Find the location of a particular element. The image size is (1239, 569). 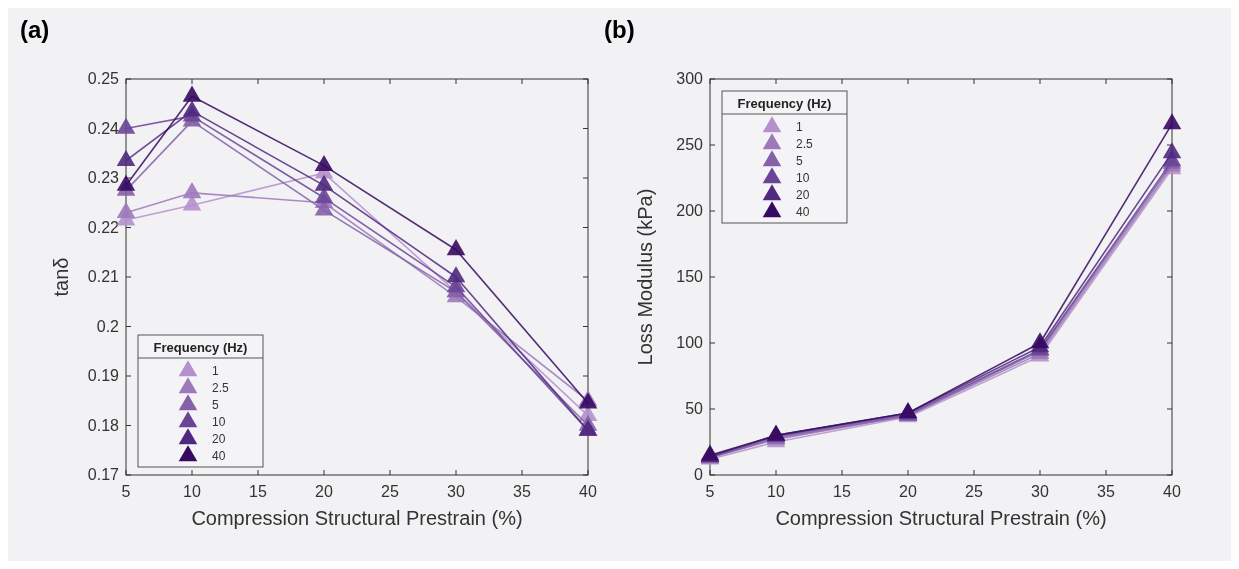

y-tick-label: 50 is located at coordinates (694, 408).